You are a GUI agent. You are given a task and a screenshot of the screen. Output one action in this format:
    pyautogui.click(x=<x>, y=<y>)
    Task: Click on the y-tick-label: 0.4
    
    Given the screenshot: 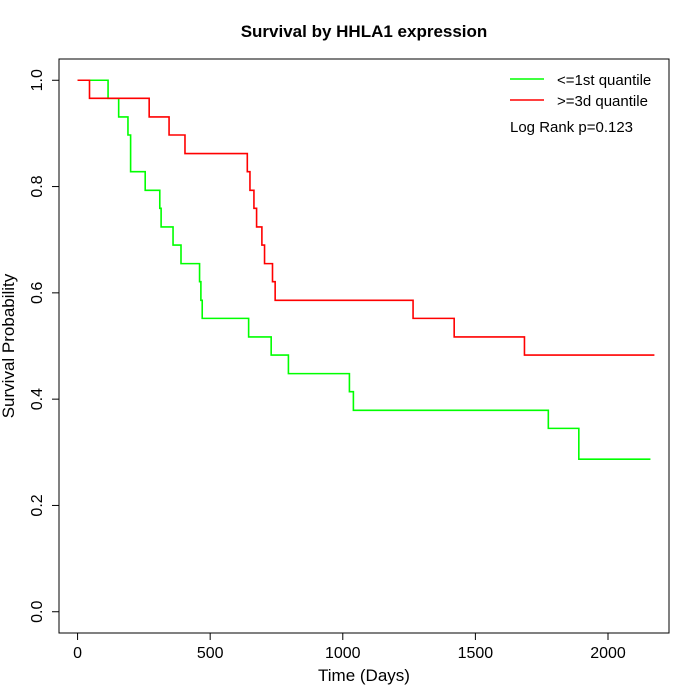 What is the action you would take?
    pyautogui.click(x=37, y=399)
    